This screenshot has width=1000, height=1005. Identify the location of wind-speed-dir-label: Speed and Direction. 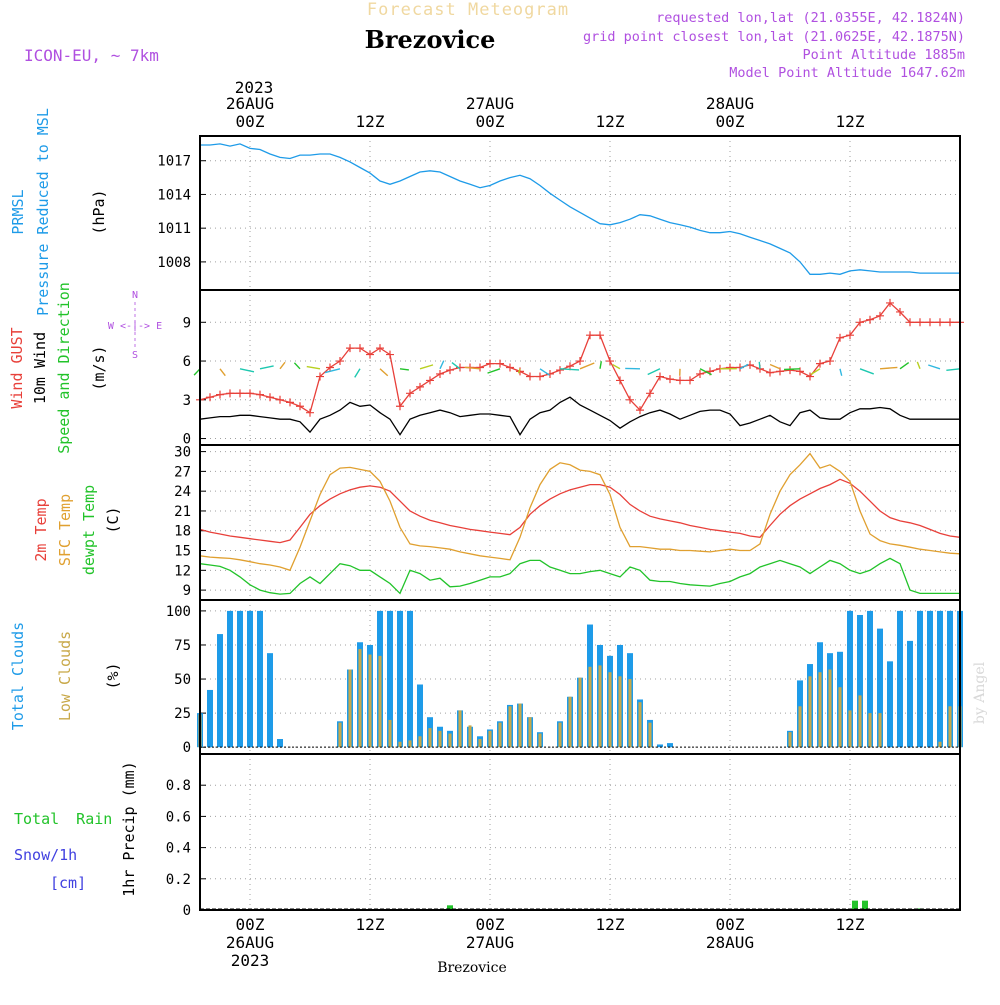
(64, 368).